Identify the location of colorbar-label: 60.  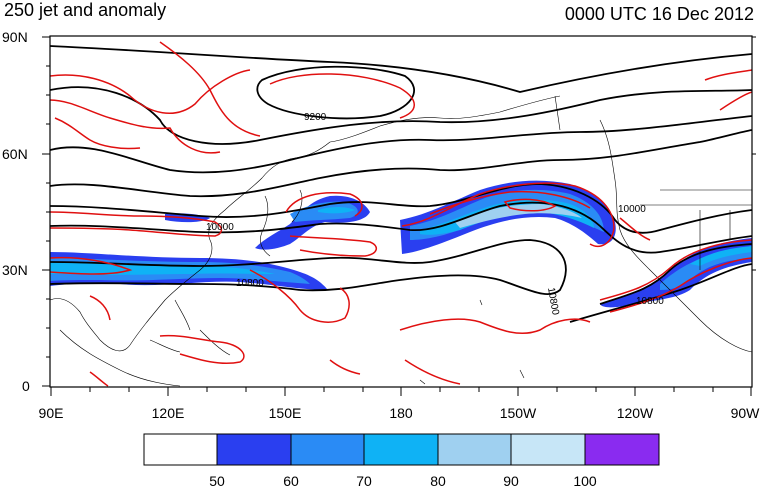
(291, 480).